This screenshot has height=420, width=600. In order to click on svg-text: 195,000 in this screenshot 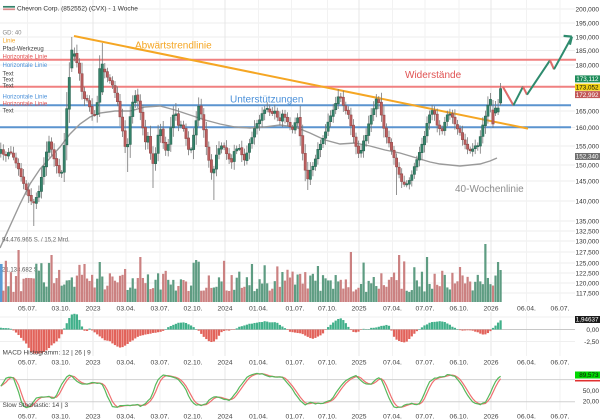, I will do `click(588, 23)`.